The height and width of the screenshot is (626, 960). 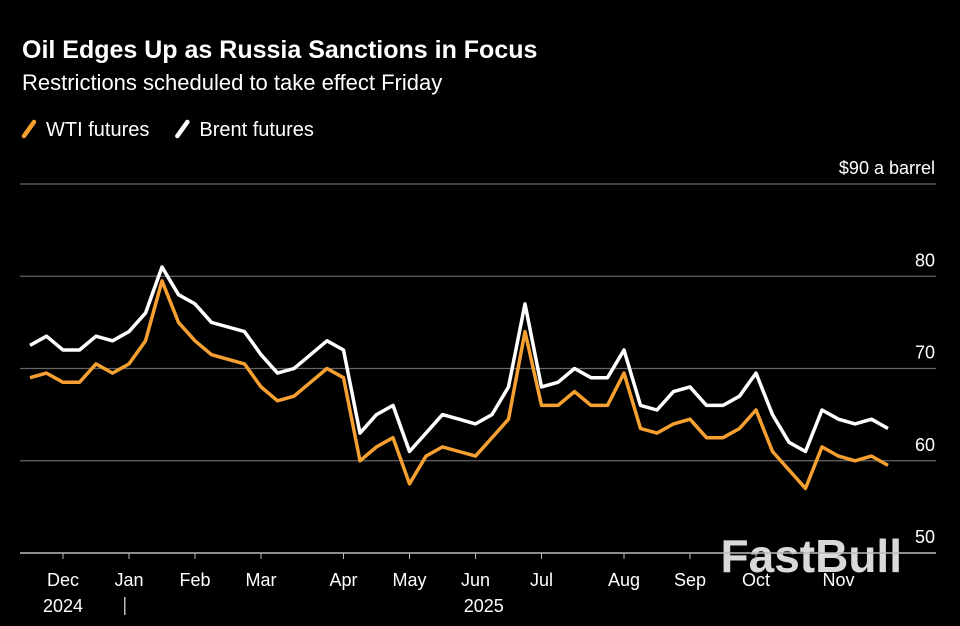 What do you see at coordinates (194, 580) in the screenshot?
I see `x-tick-label: Feb` at bounding box center [194, 580].